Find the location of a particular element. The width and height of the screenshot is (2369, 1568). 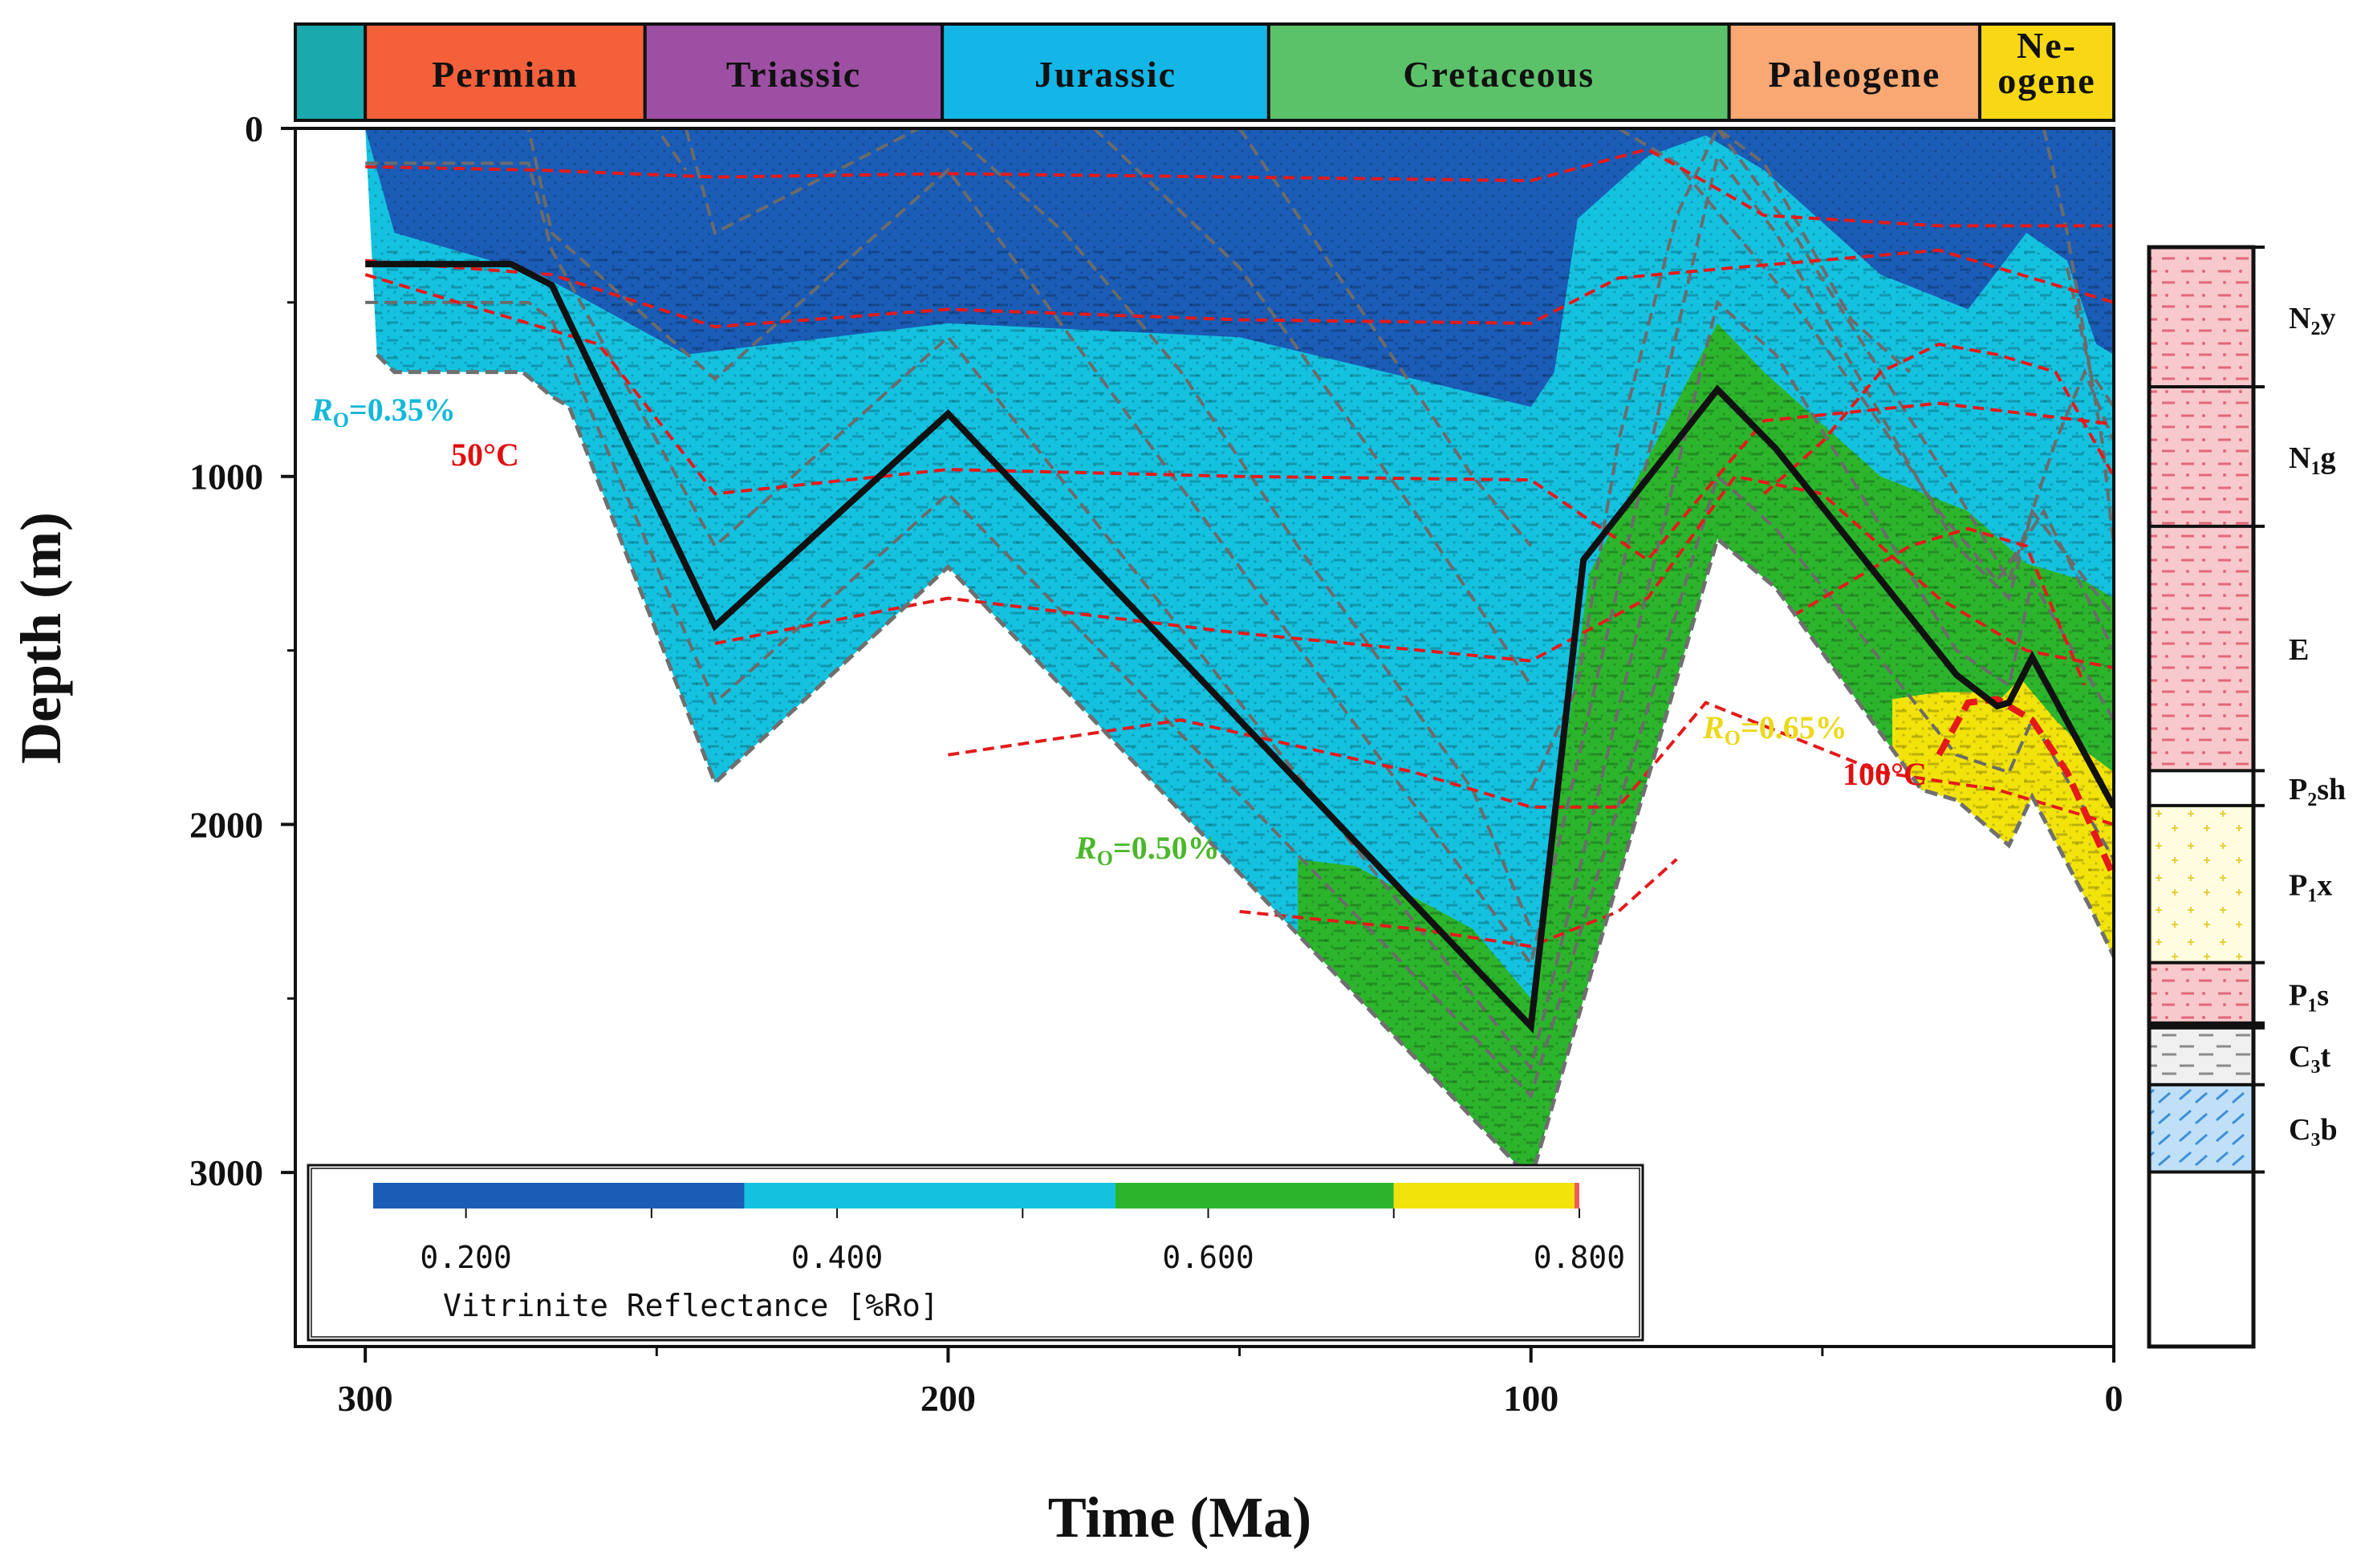

legend-tick-label-2: 0.600 is located at coordinates (1208, 1257).